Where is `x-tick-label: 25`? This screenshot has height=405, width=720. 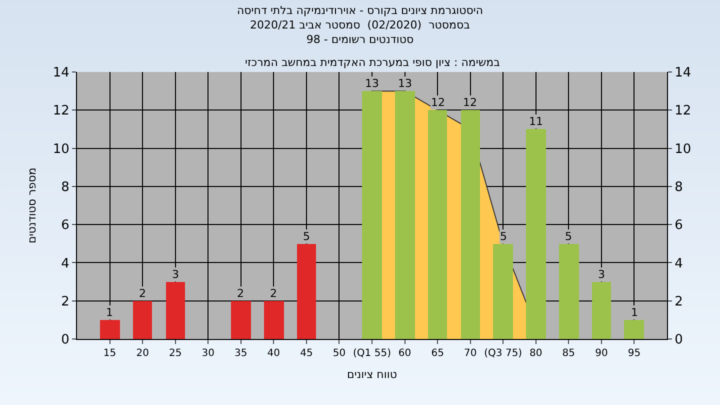 x-tick-label: 25 is located at coordinates (175, 353).